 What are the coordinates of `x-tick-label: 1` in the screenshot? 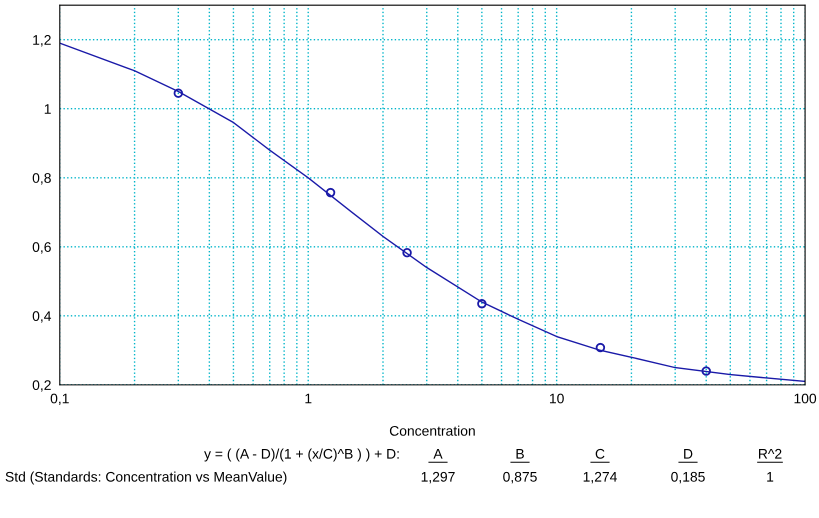 It's located at (308, 399).